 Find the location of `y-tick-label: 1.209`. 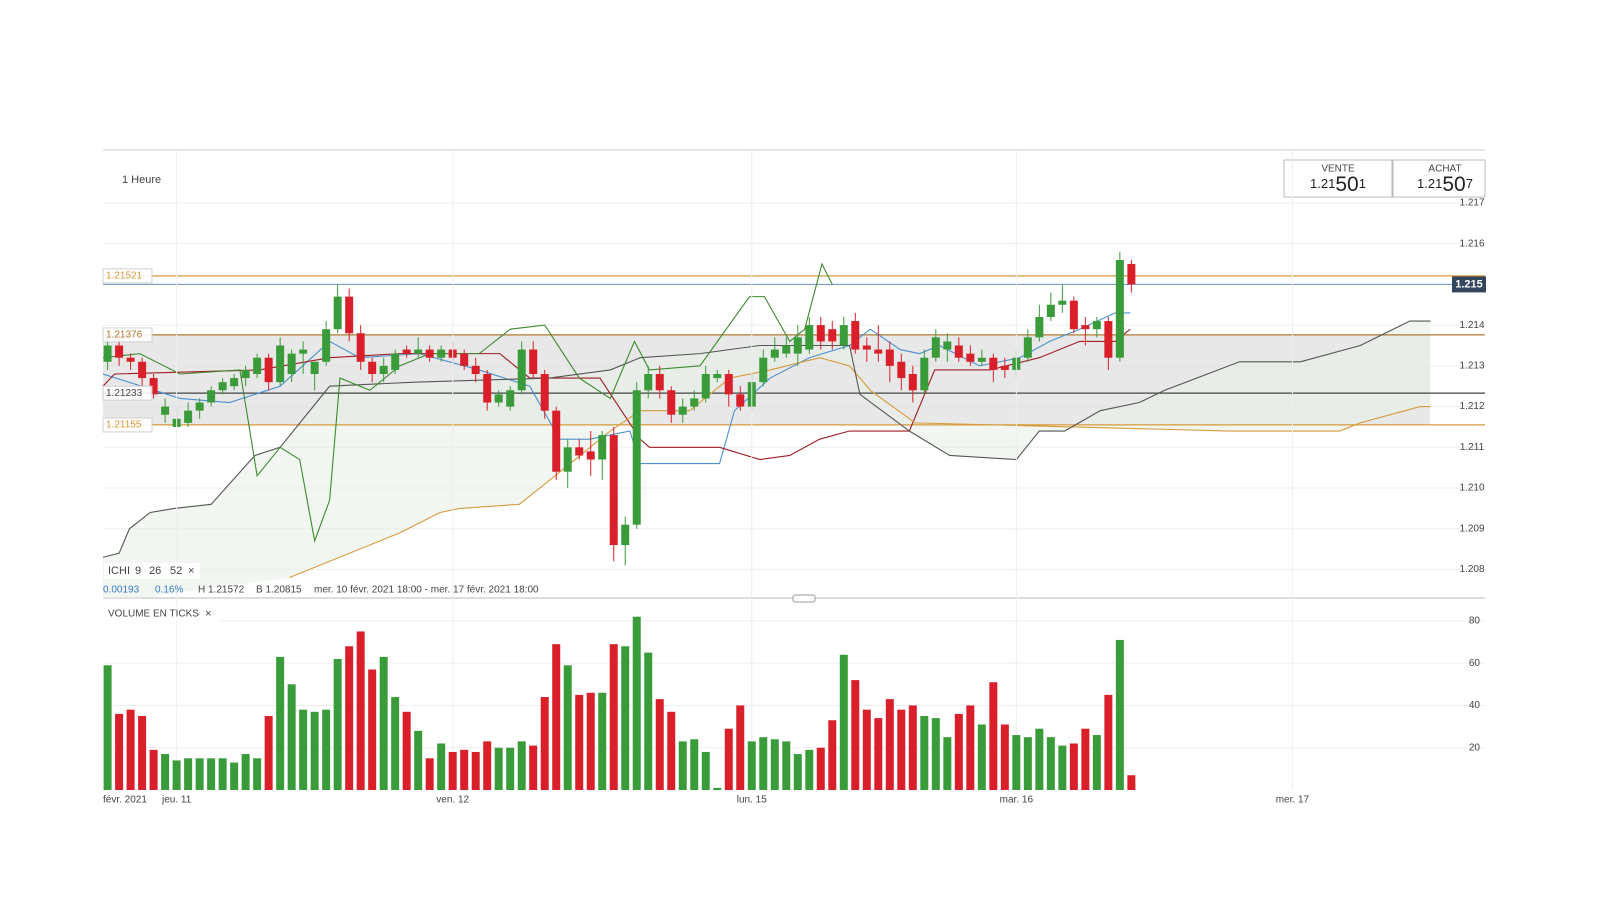

y-tick-label: 1.209 is located at coordinates (1471, 528).